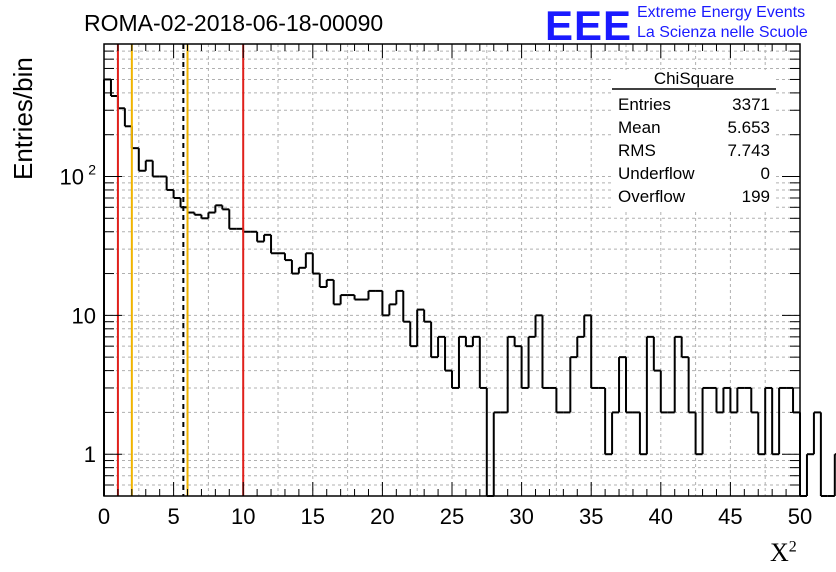 The width and height of the screenshot is (836, 572). I want to click on x-axis-label-text: X, so click(779, 552).